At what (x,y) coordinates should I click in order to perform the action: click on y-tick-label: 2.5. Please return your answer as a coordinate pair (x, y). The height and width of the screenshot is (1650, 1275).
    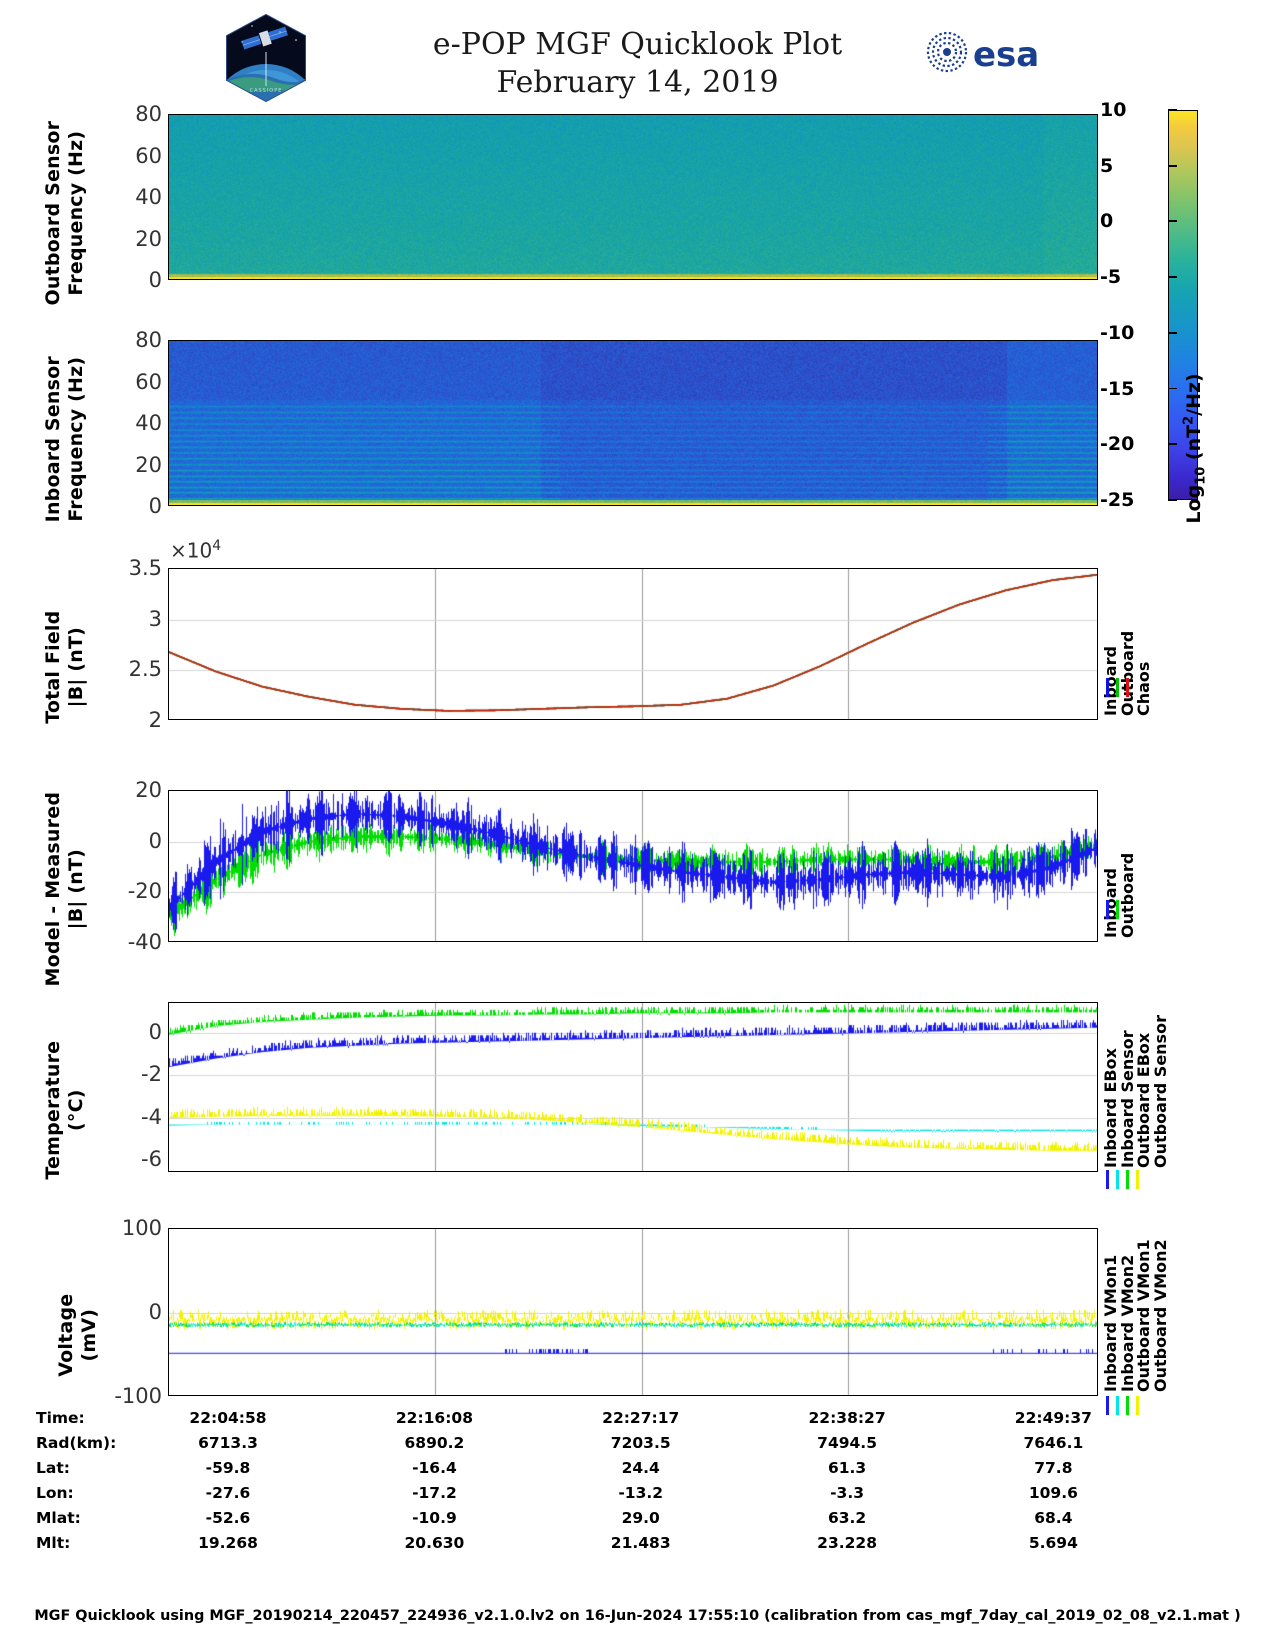
    Looking at the image, I should click on (145, 669).